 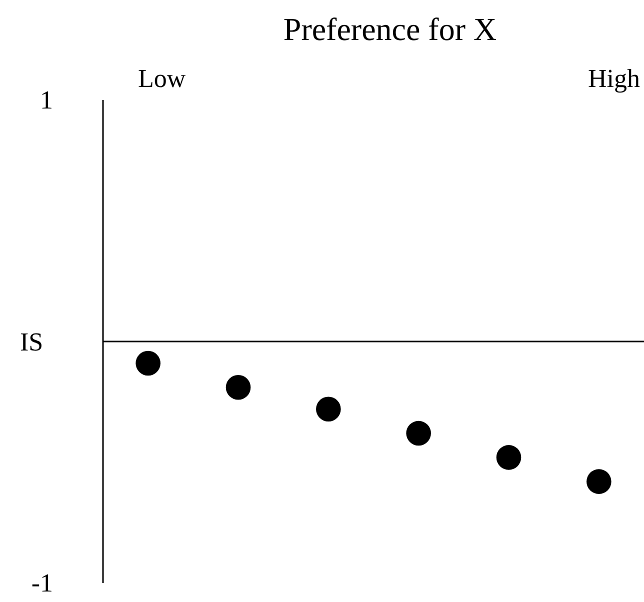 I want to click on chart-title: Preference for X, so click(x=390, y=29).